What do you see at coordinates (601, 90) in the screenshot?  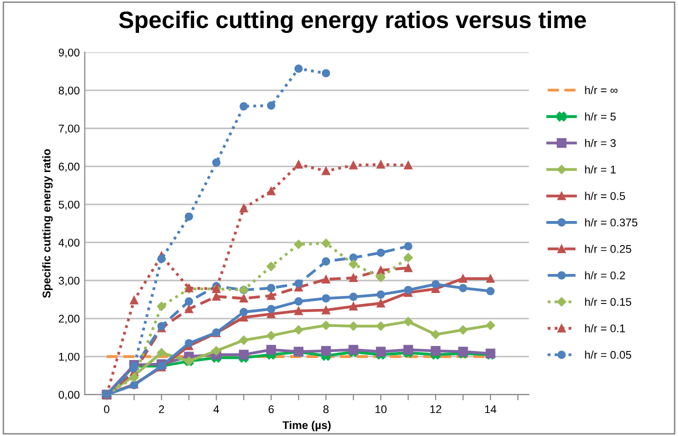 I see `legend-label: h/r = ∞` at bounding box center [601, 90].